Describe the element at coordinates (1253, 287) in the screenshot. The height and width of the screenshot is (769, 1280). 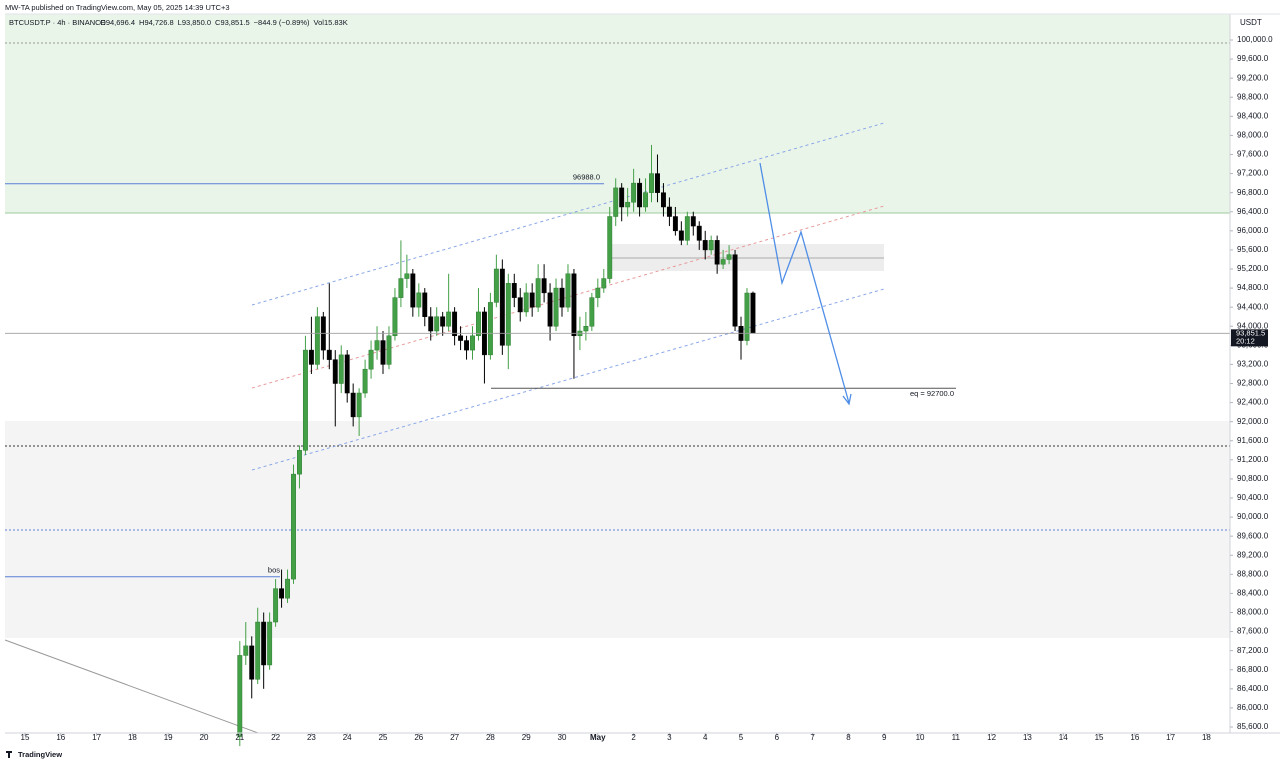
I see `y-tick-label: 94,800.0` at that location.